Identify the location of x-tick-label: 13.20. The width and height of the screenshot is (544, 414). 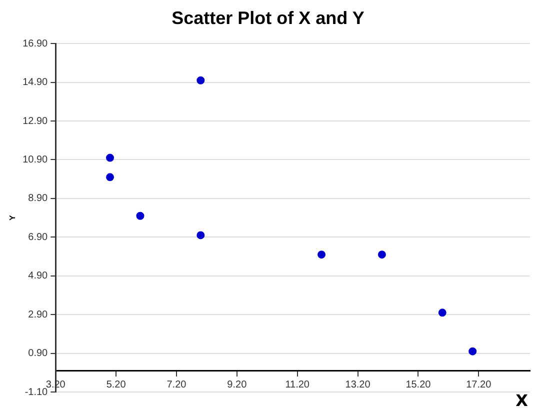
(358, 384).